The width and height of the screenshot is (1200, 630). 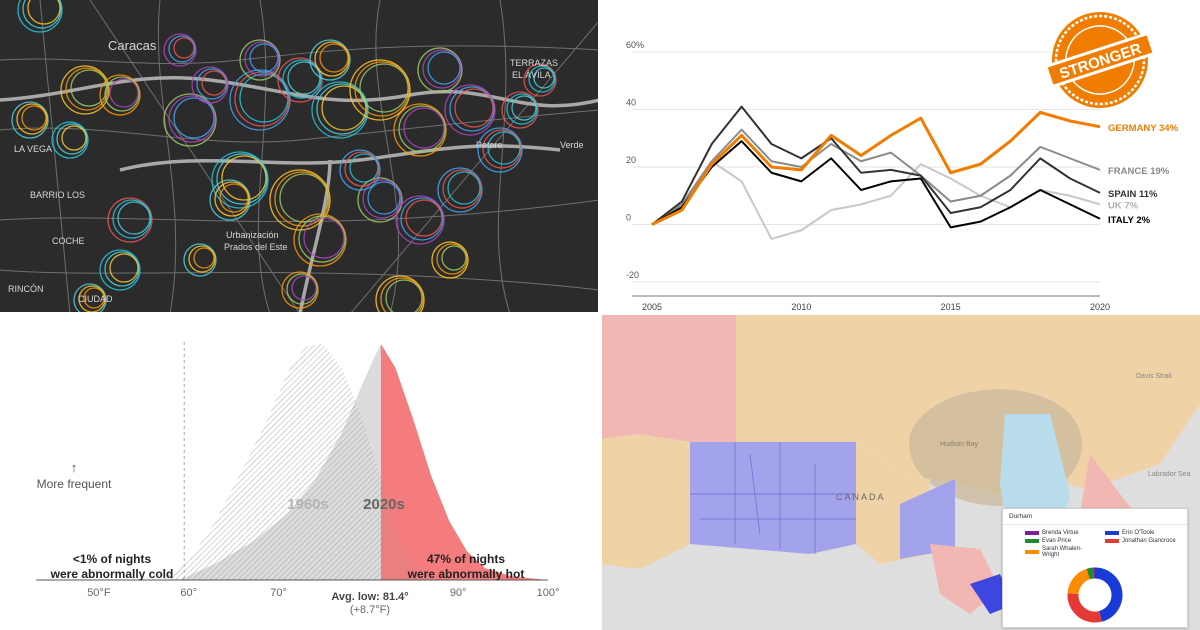 I want to click on label-petare: Petare, so click(x=489, y=145).